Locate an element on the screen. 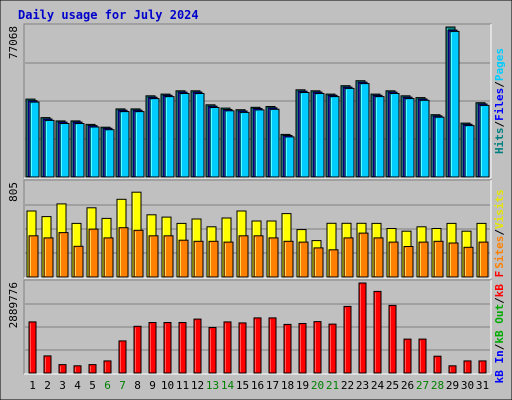  chart-title: Daily usage for July 2024 is located at coordinates (108, 15).